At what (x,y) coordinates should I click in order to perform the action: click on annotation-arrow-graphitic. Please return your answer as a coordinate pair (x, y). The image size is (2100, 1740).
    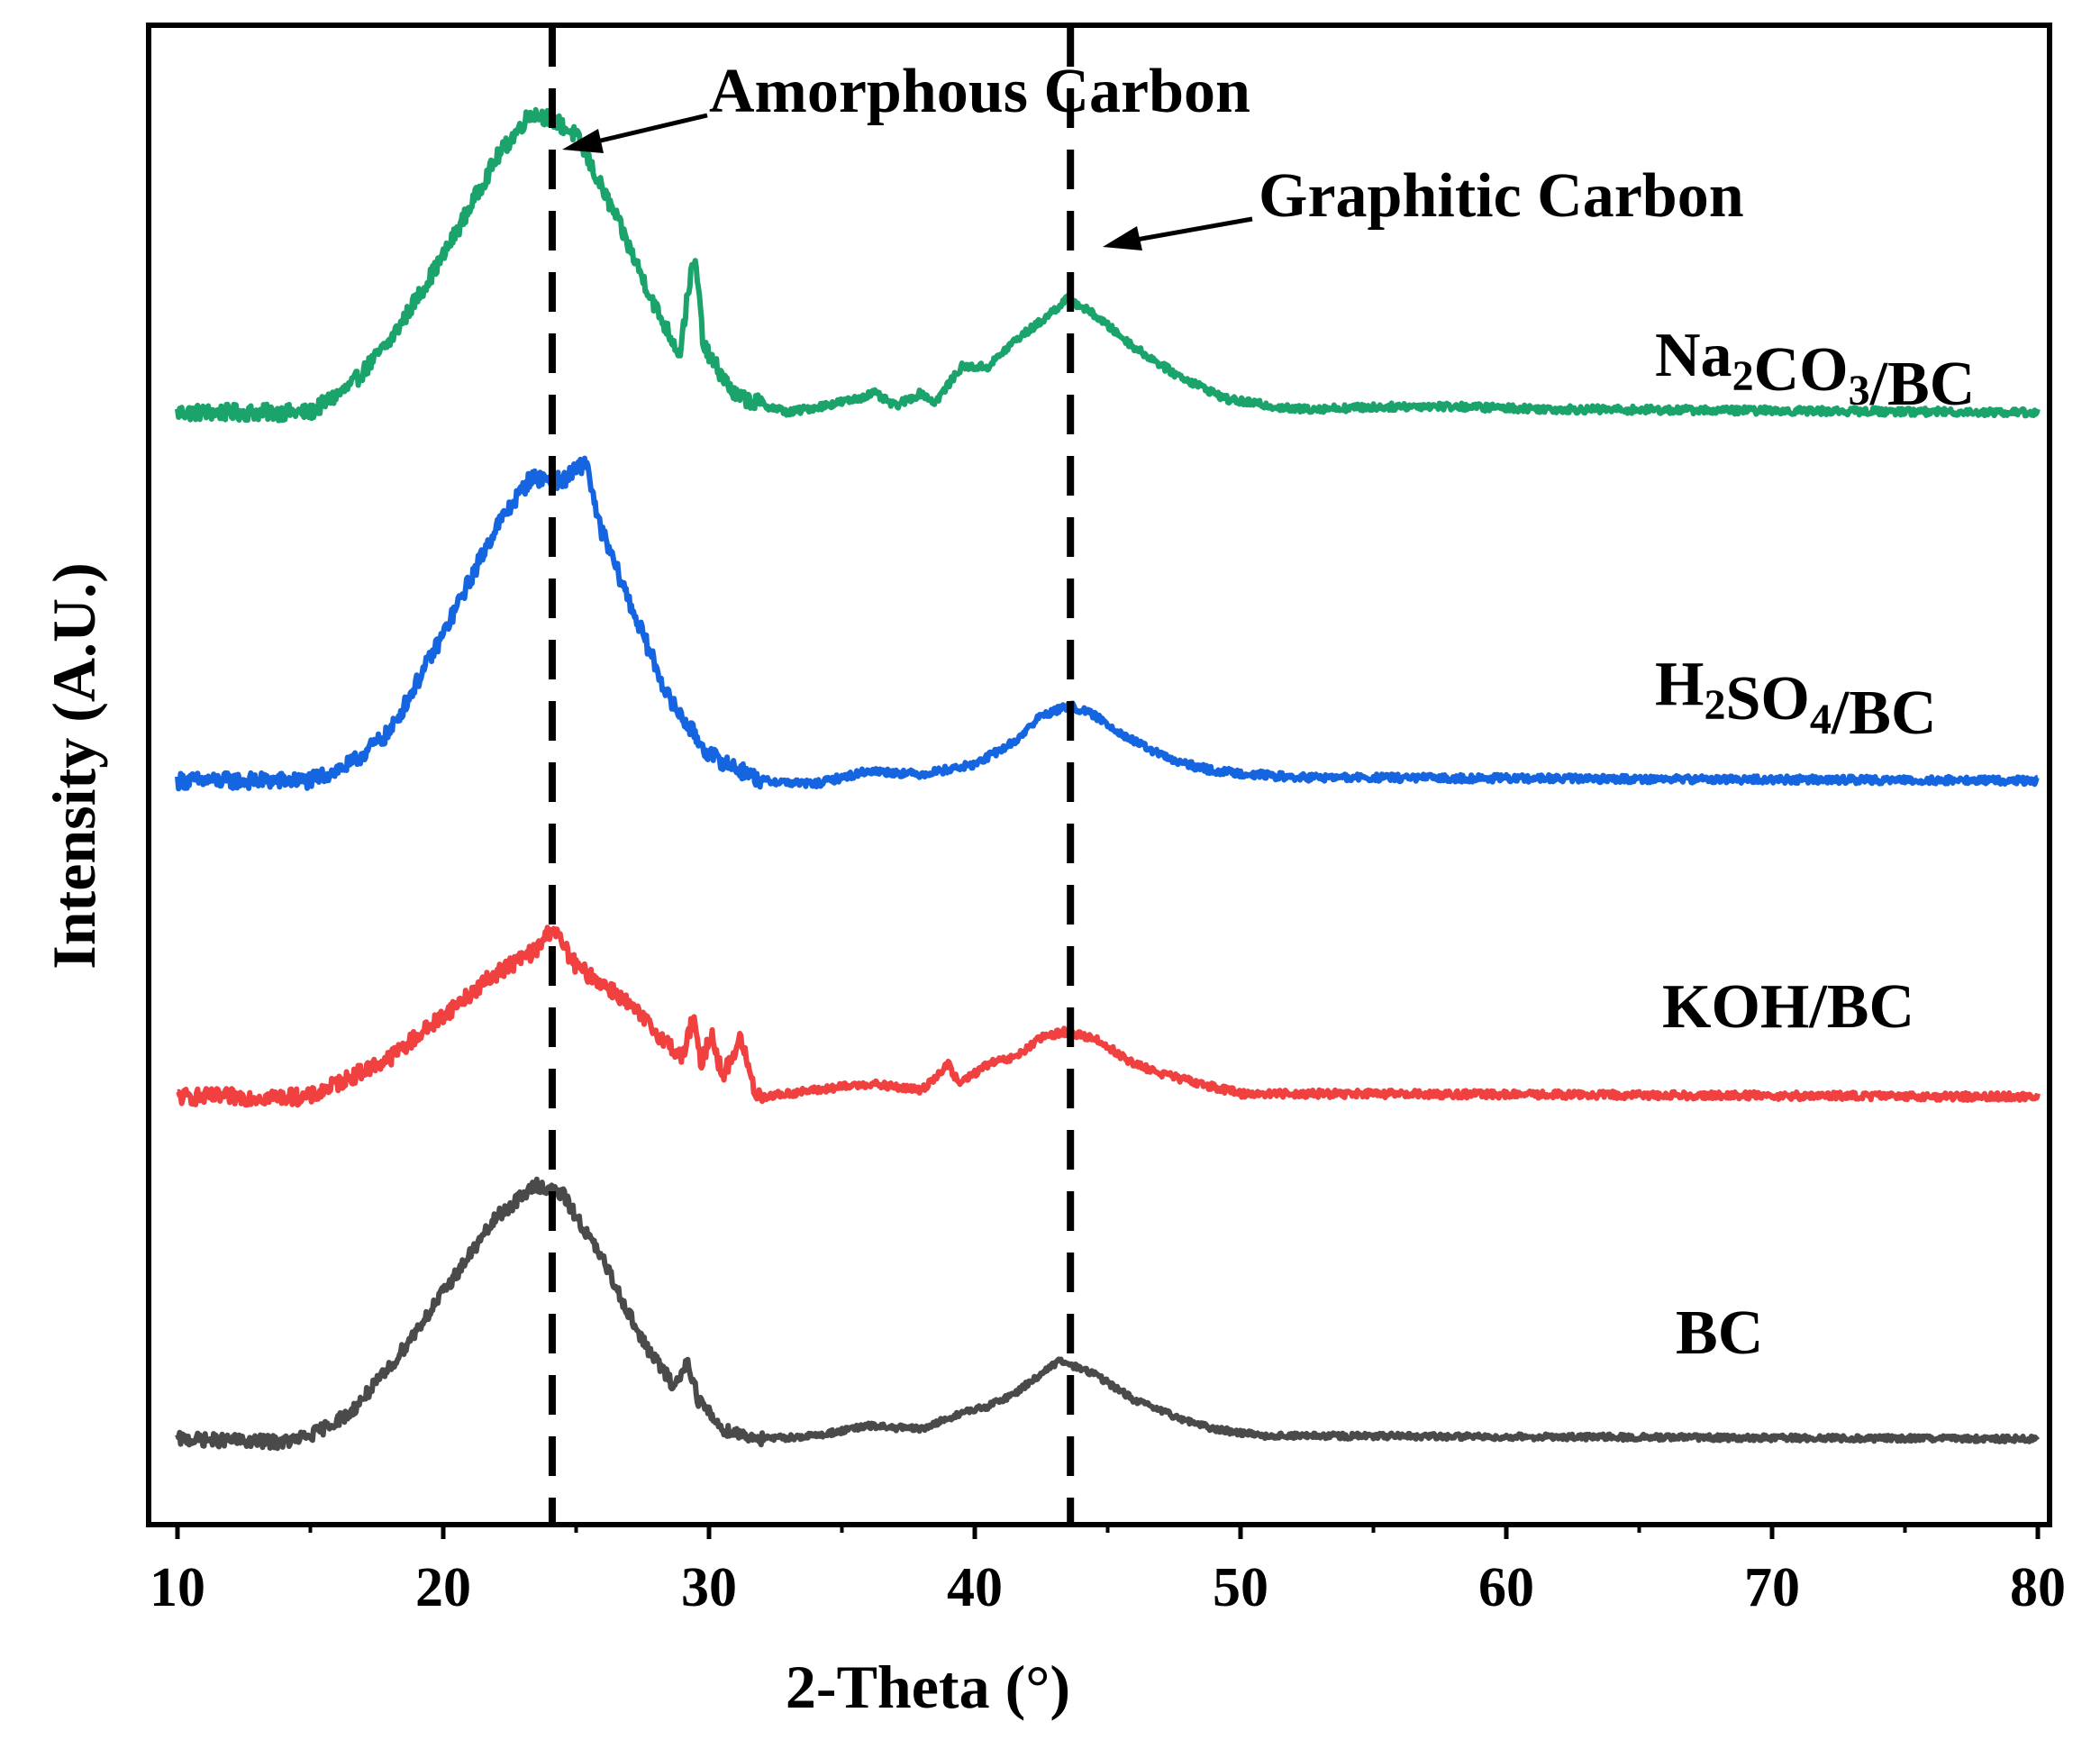
    Looking at the image, I should click on (1189, 230).